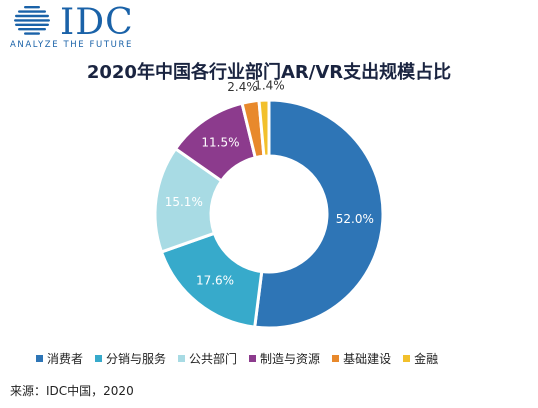 This screenshot has height=408, width=538. I want to click on legend-item-1: 消费者, so click(59, 358).